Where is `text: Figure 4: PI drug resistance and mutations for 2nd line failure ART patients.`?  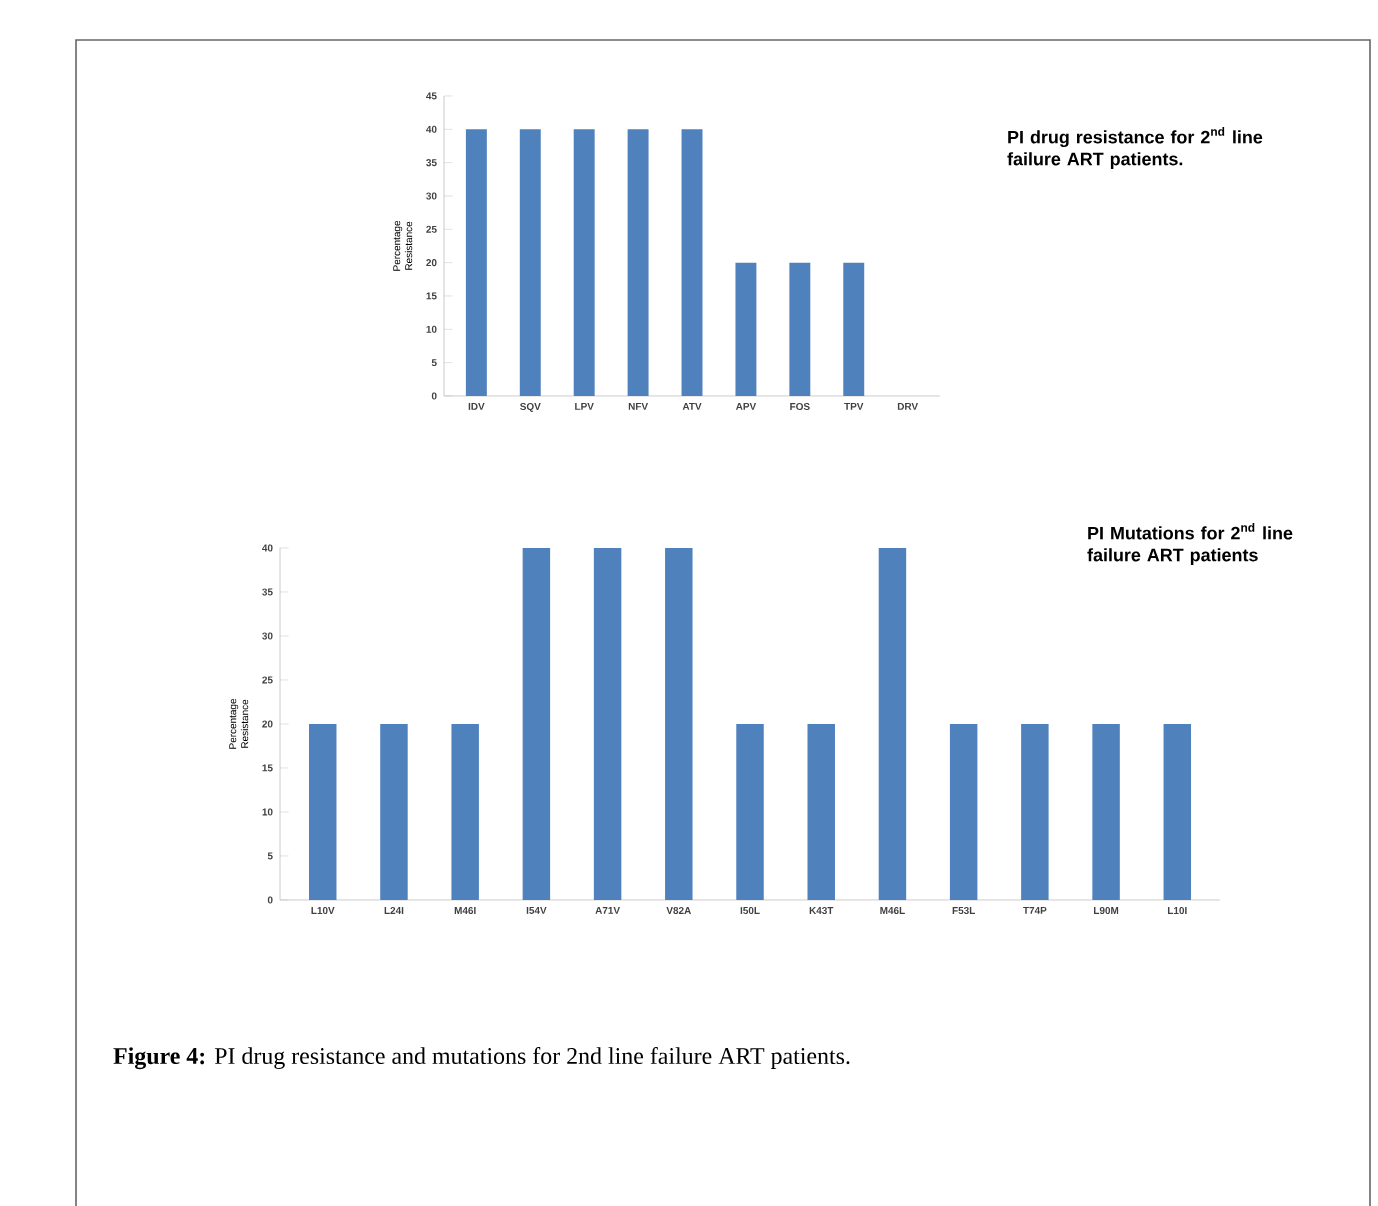 text: Figure 4: PI drug resistance and mutations for 2nd line failure ART patients. is located at coordinates (481, 1058).